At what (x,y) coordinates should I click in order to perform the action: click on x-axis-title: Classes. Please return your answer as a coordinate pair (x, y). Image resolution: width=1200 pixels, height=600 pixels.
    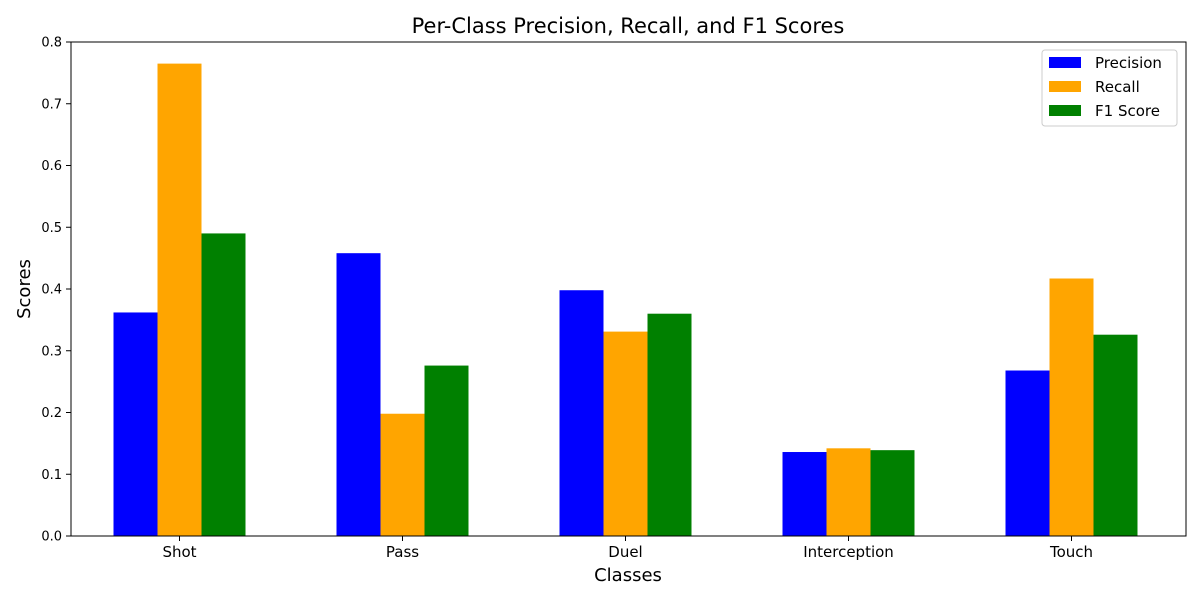
    Looking at the image, I should click on (628, 575).